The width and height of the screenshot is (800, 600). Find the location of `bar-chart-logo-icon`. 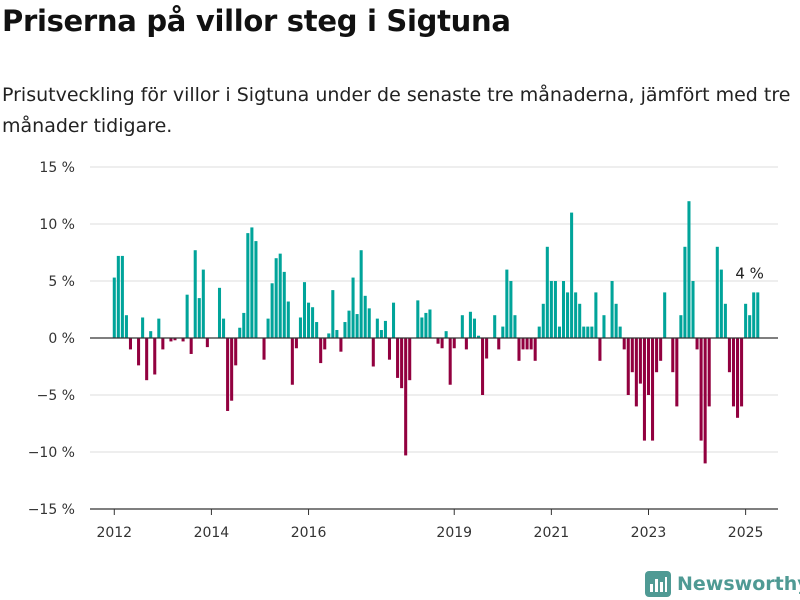

bar-chart-logo-icon is located at coordinates (658, 584).